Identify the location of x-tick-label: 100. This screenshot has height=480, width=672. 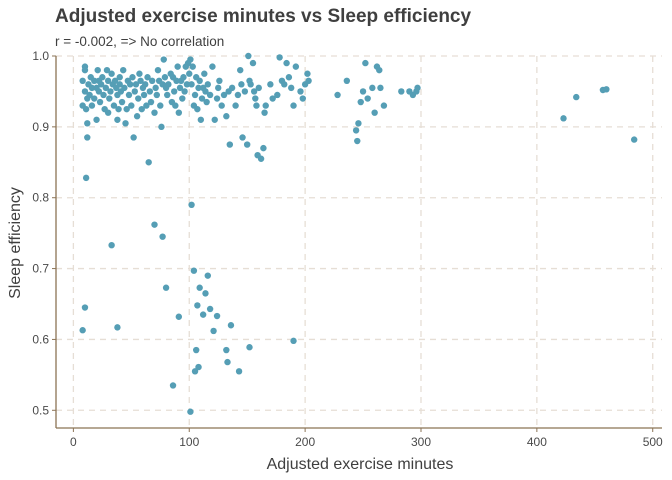
(189, 442).